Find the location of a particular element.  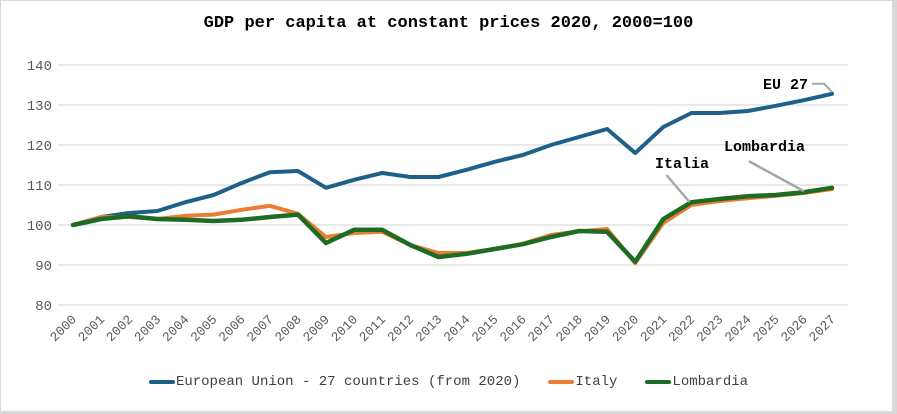

x-tick-label: 2007 is located at coordinates (260, 328).